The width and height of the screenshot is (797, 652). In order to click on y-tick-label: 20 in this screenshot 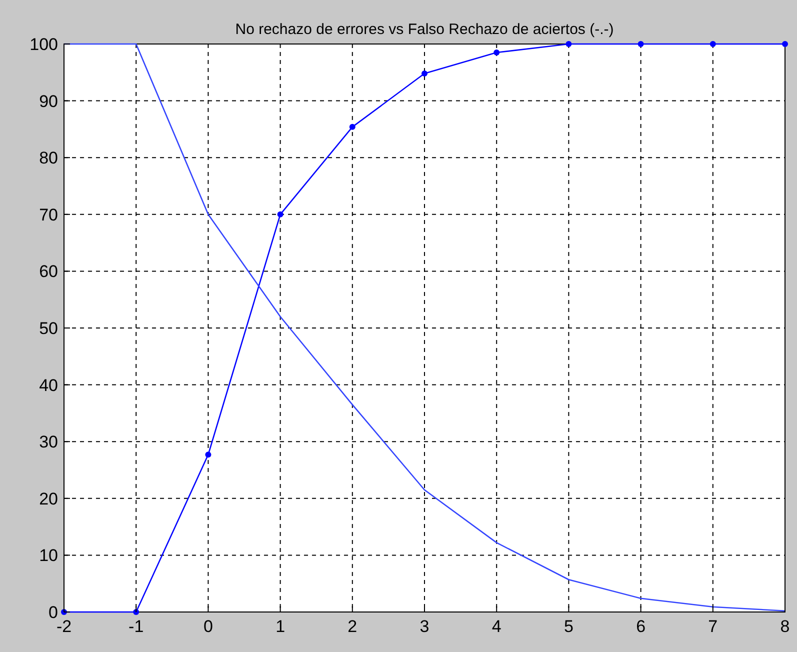, I will do `click(48, 498)`.